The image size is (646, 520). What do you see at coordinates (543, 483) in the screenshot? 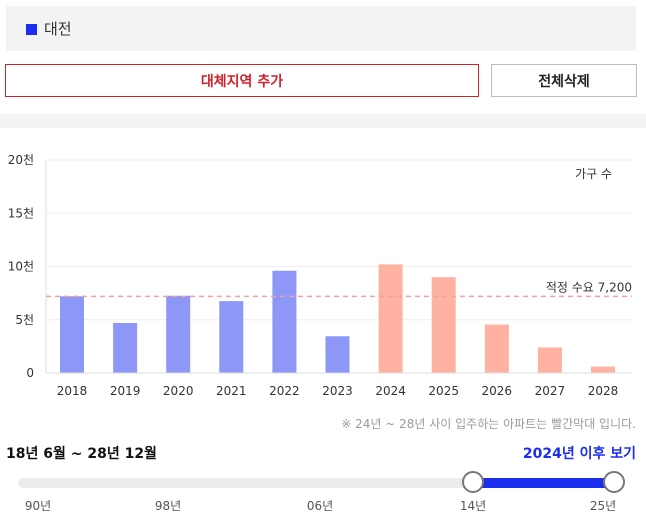
I see `slider-selected-range` at bounding box center [543, 483].